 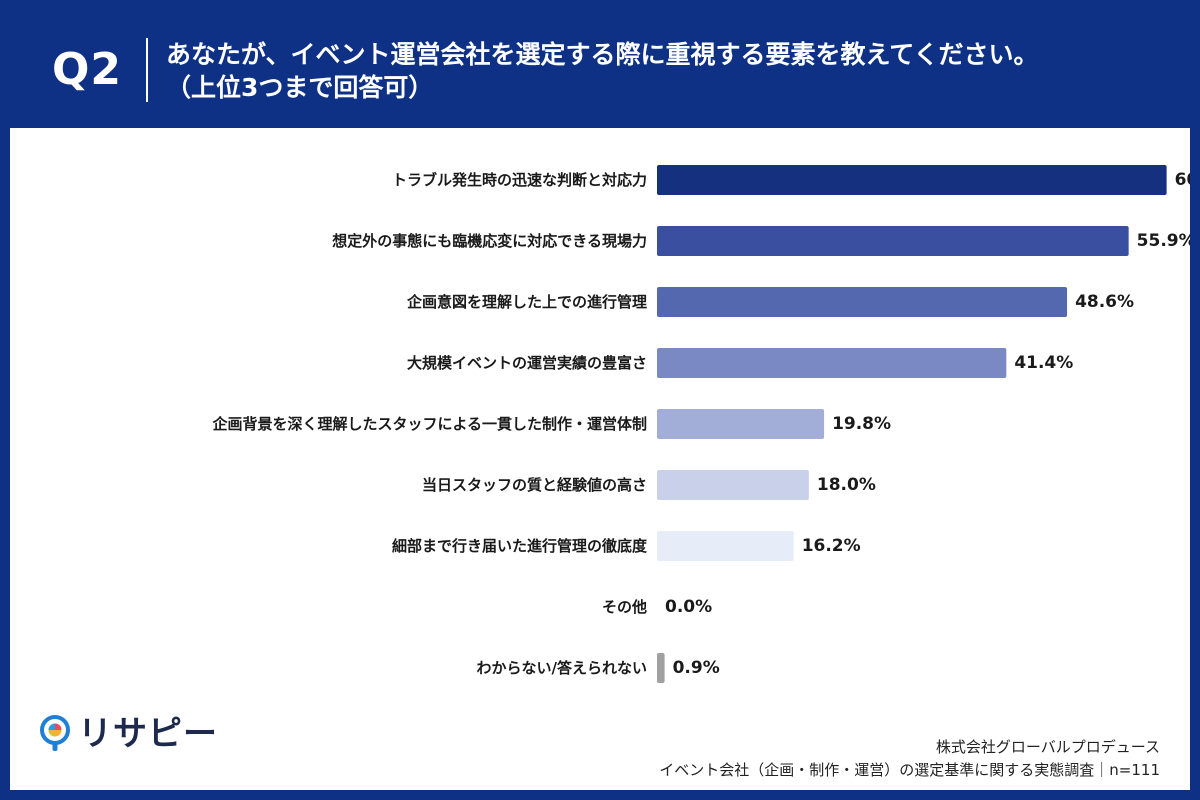 I want to click on category-label: 企画意図を理解した上での進行管理, so click(x=526, y=302).